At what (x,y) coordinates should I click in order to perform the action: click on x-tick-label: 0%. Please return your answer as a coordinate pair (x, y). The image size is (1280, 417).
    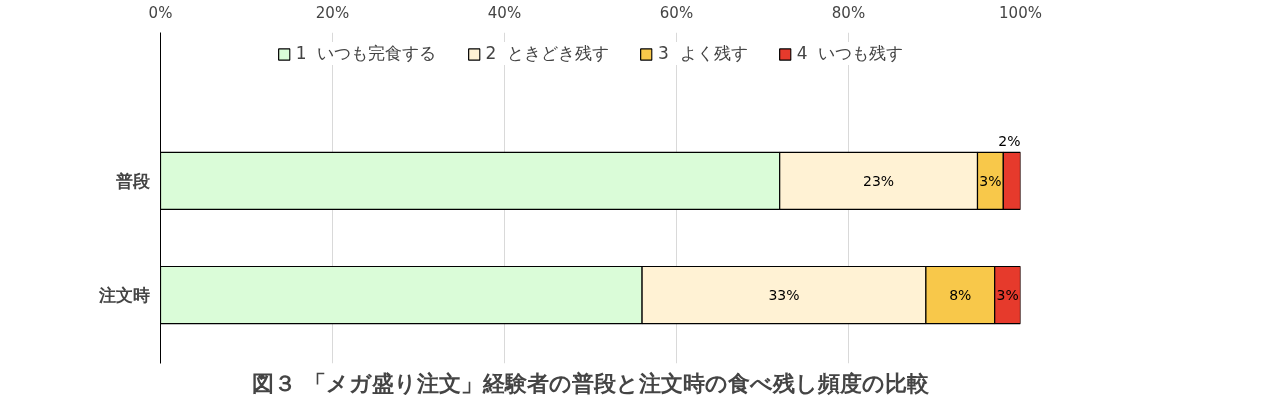
    Looking at the image, I should click on (160, 12).